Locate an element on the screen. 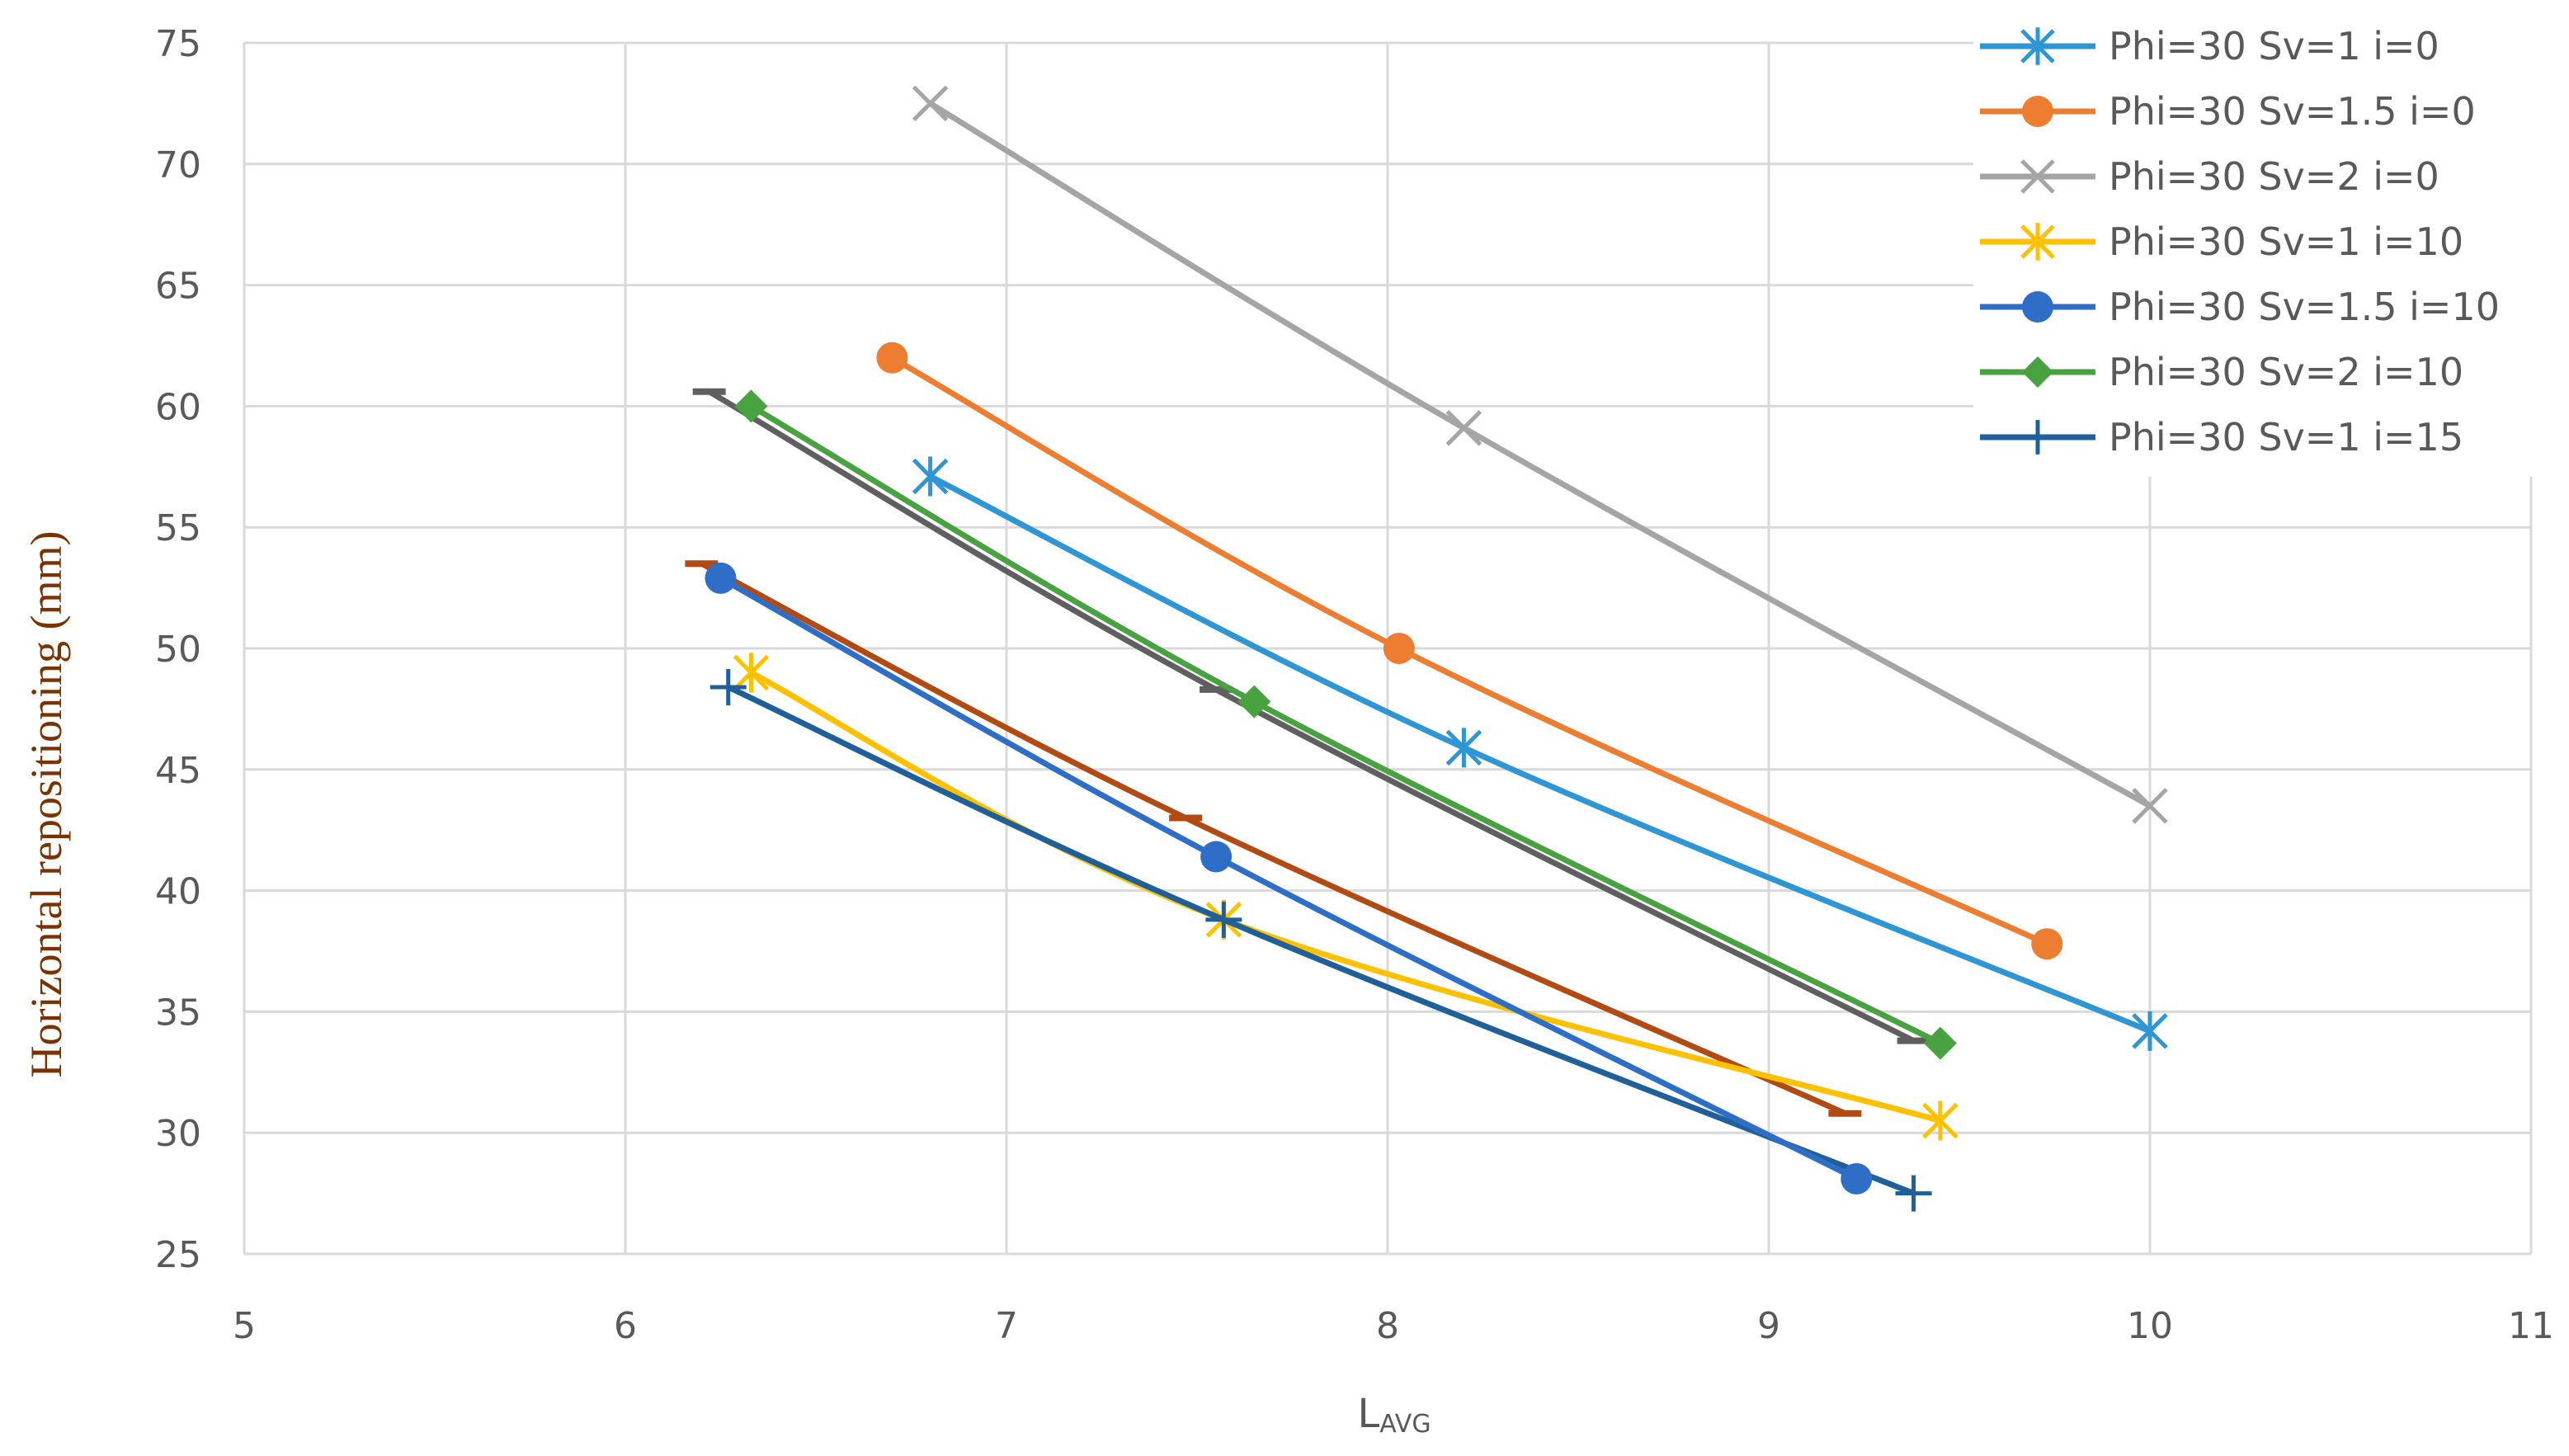 Image resolution: width=2569 pixels, height=1456 pixels. legend-item-0: Phi=30 Sv=1 i=0 is located at coordinates (2209, 46).